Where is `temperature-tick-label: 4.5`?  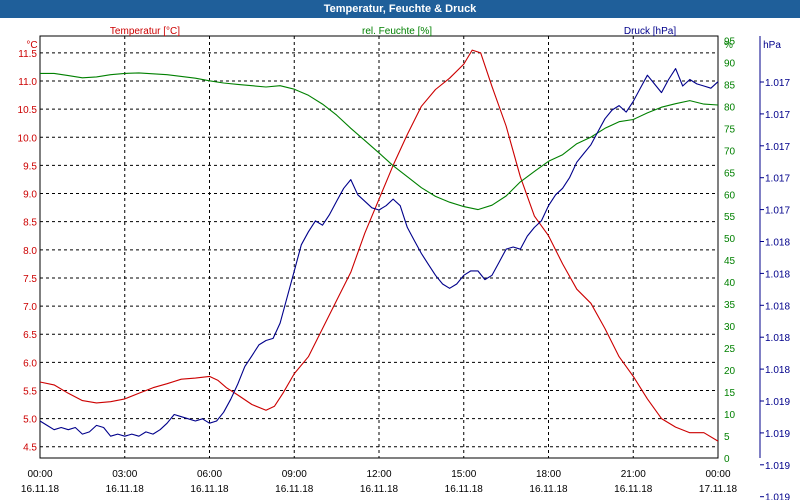 temperature-tick-label: 4.5 is located at coordinates (30, 448).